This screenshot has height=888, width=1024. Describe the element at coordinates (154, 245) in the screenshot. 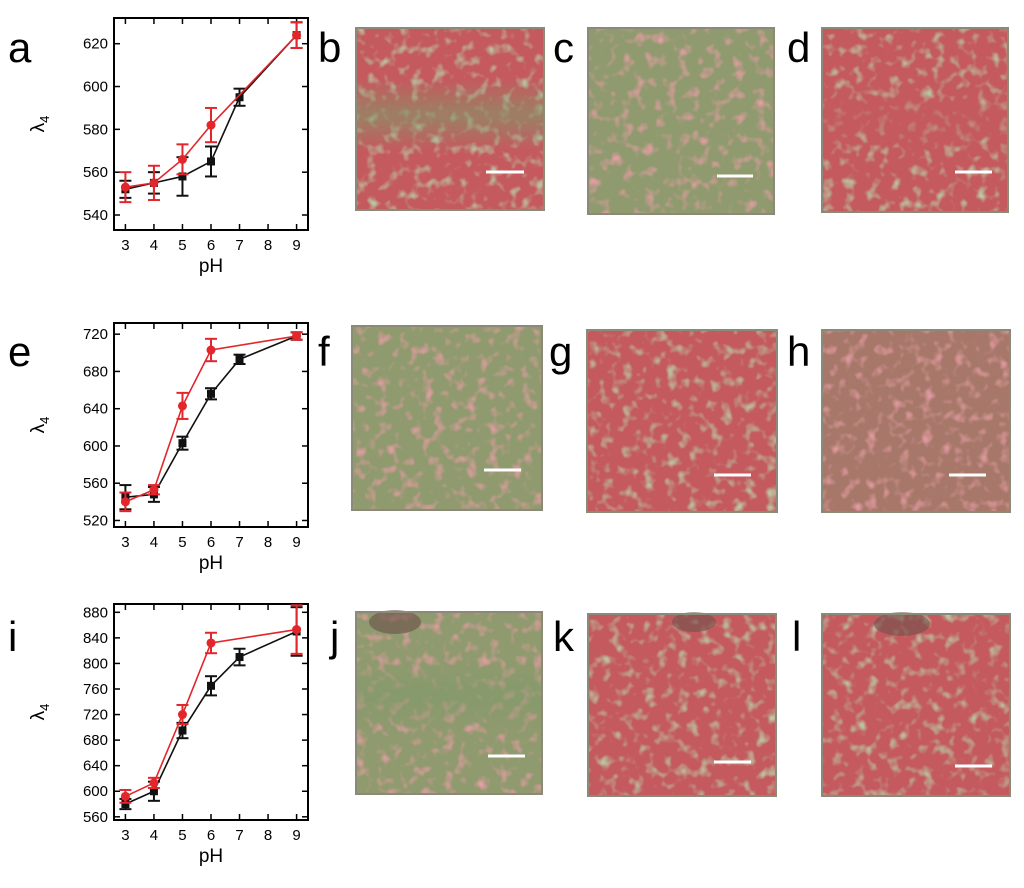

I see `x-tick-label-a-4: 4` at that location.